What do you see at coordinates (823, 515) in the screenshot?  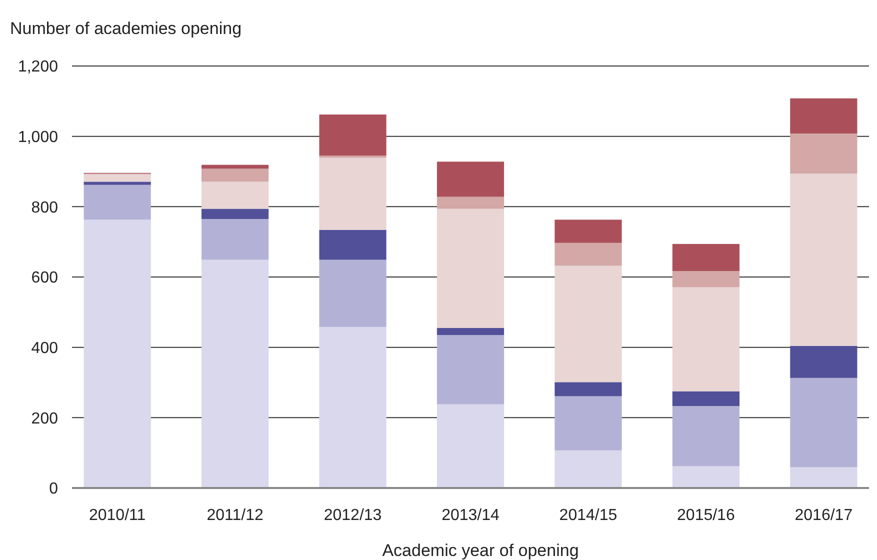 I see `x-tick-label: 2016/17` at bounding box center [823, 515].